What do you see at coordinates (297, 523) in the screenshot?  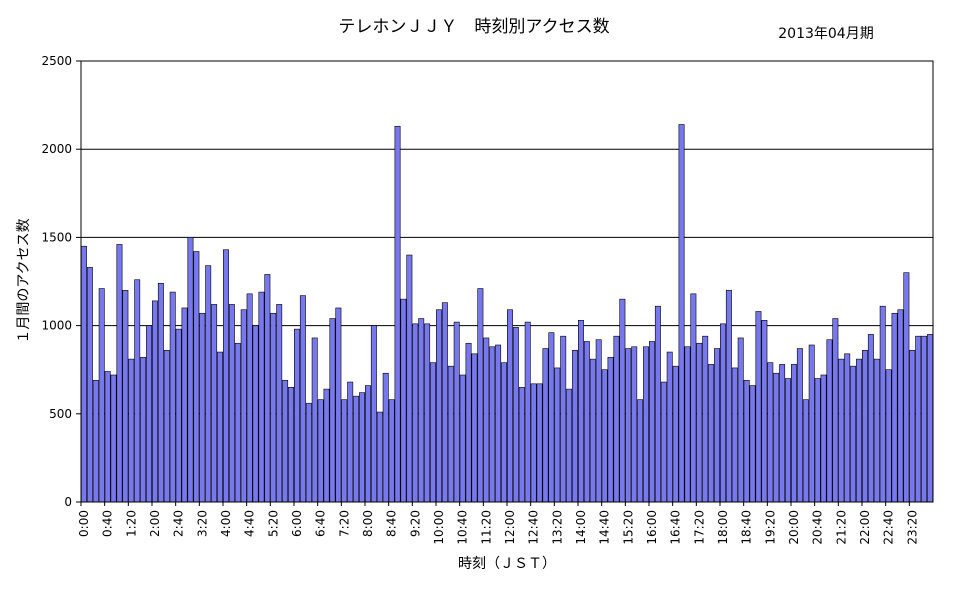 I see `x-tick-label: 6:00` at bounding box center [297, 523].